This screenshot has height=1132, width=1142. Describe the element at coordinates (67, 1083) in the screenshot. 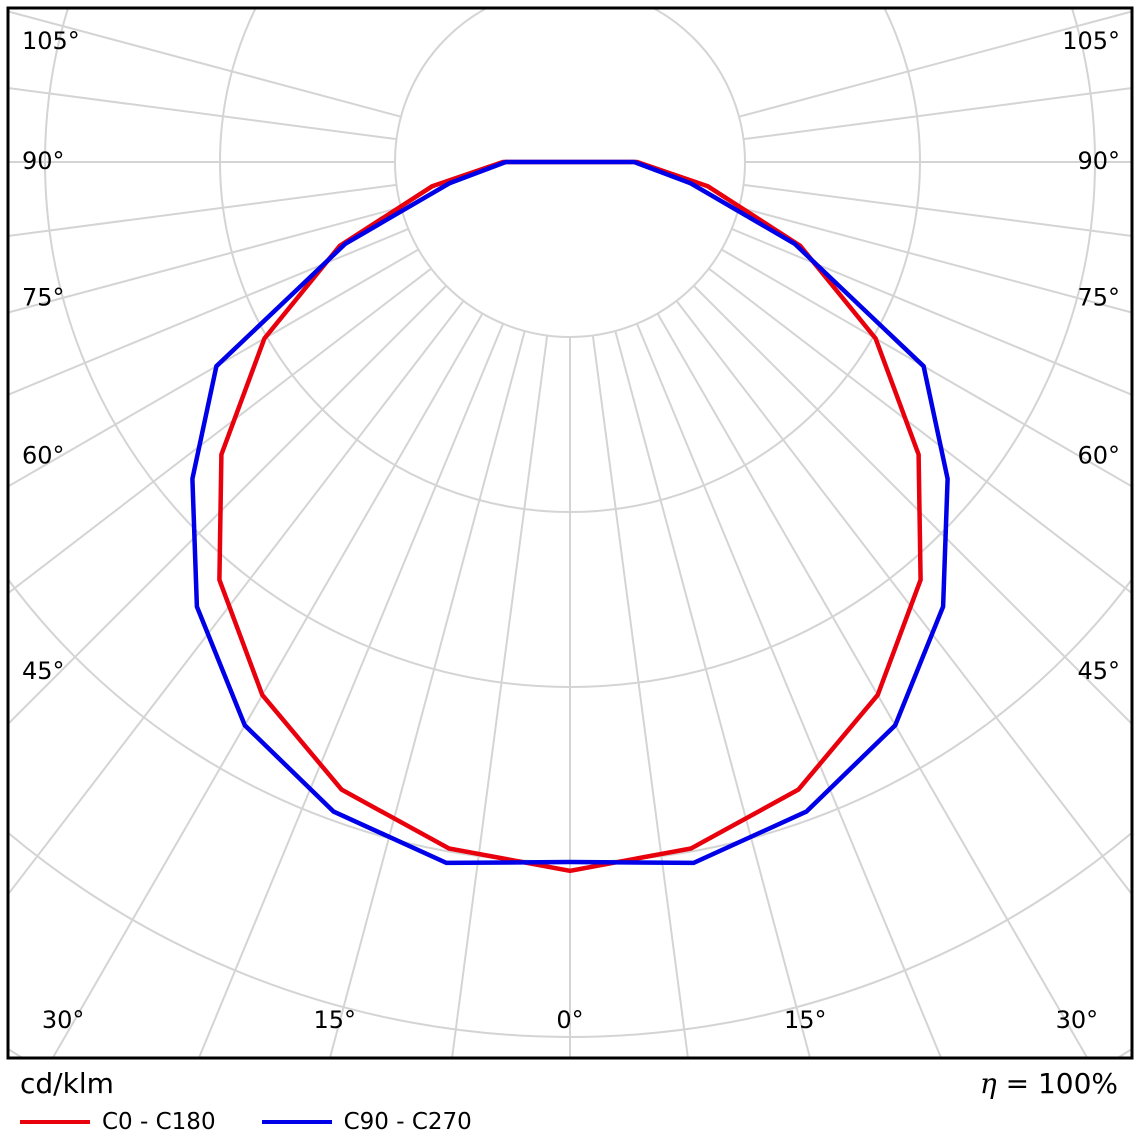

I see `unit-label: cd/klm` at that location.